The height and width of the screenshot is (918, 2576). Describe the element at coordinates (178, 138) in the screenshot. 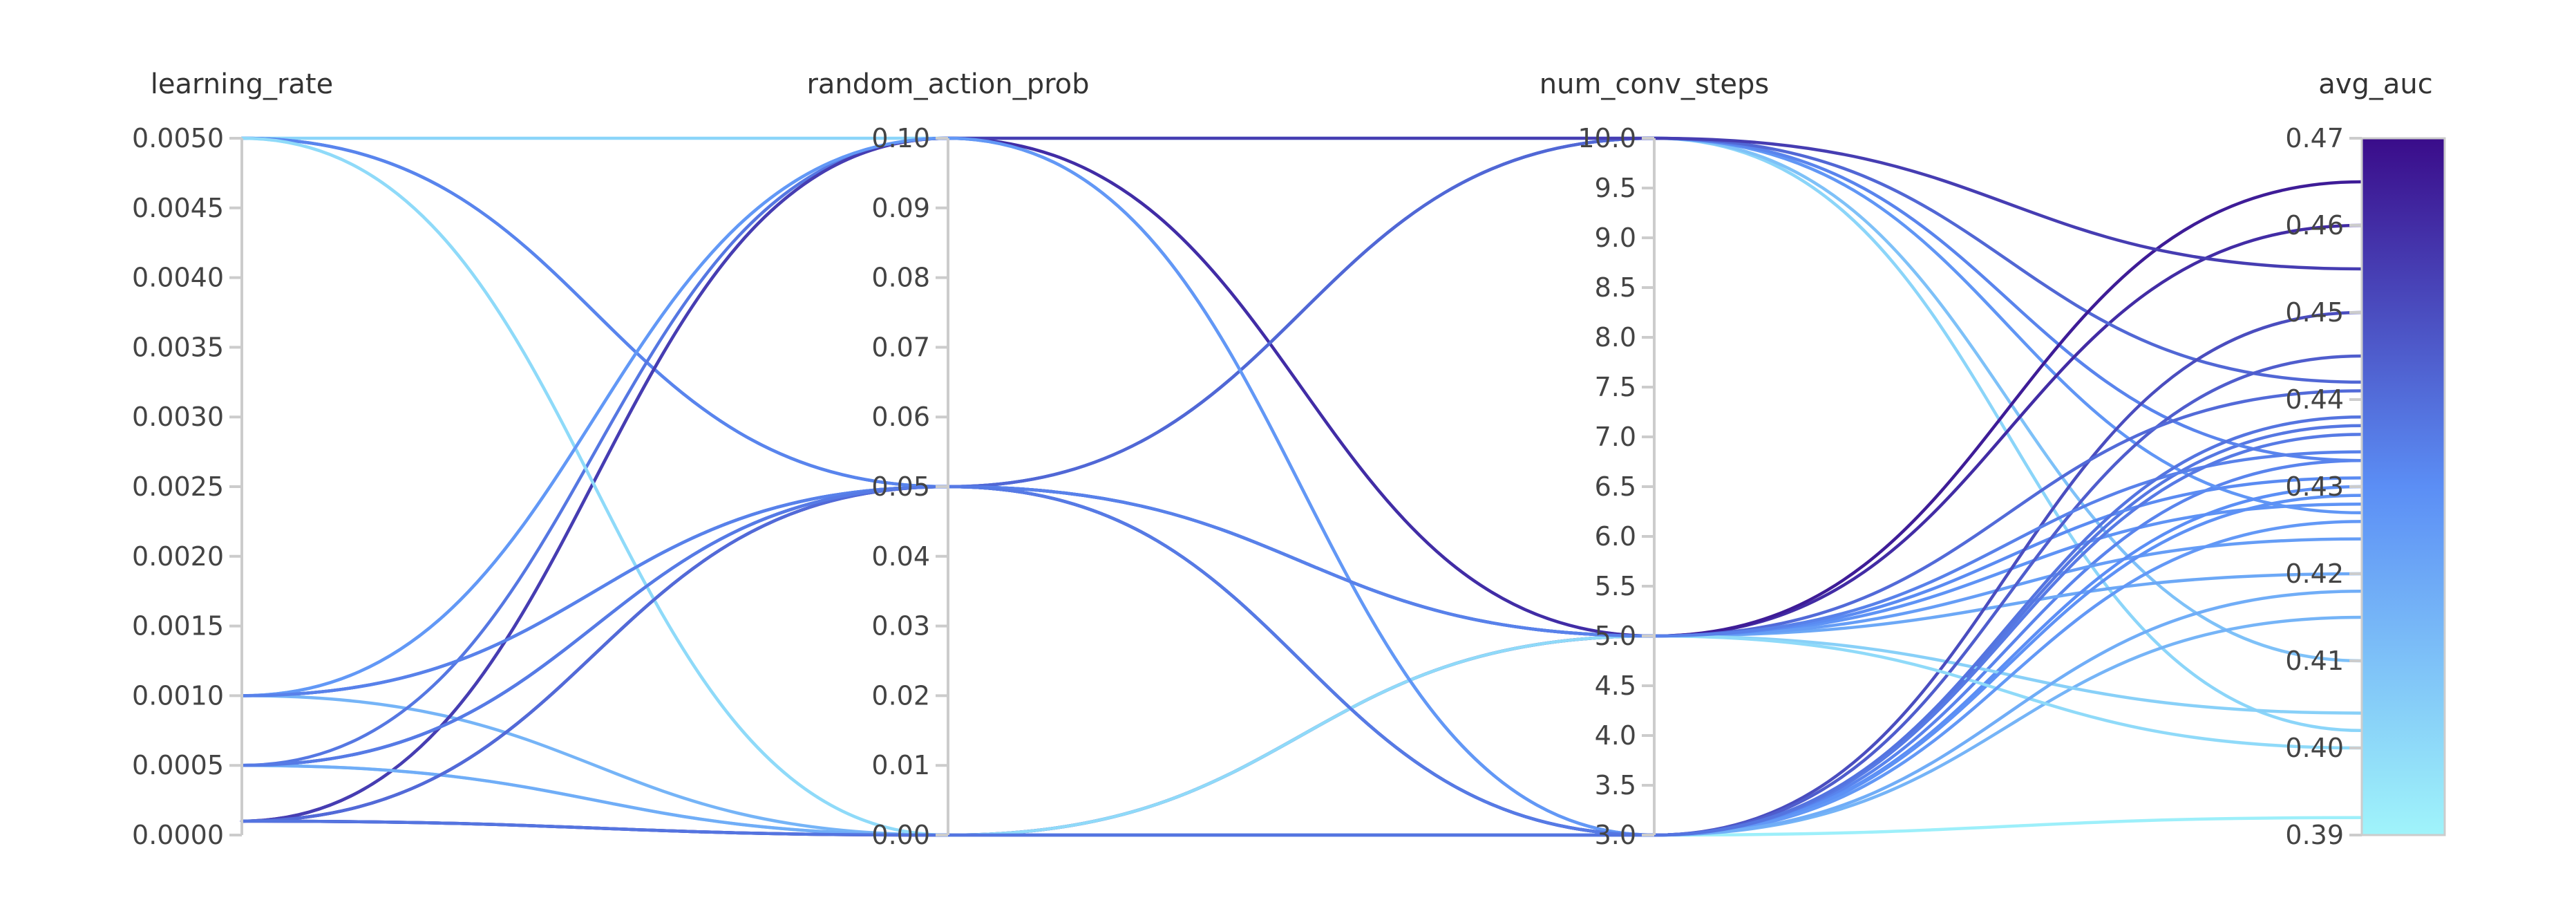

I see `tick-label: 0.0050` at that location.